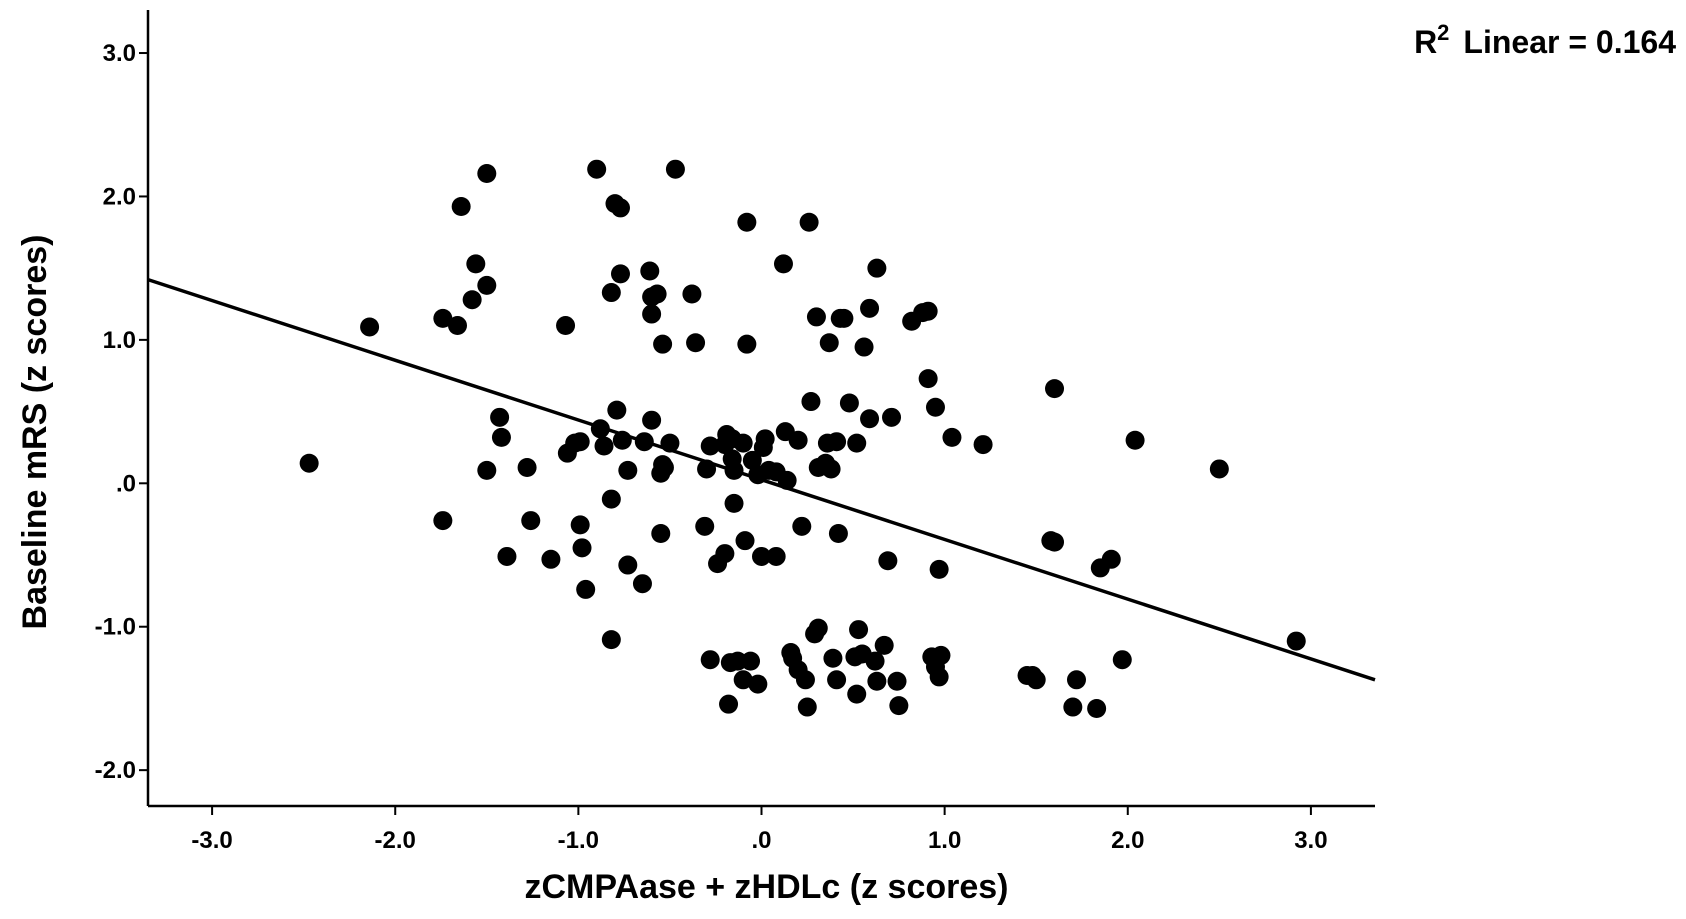 This screenshot has width=1686, height=919. I want to click on x-tick-label: 3.0, so click(1310, 840).